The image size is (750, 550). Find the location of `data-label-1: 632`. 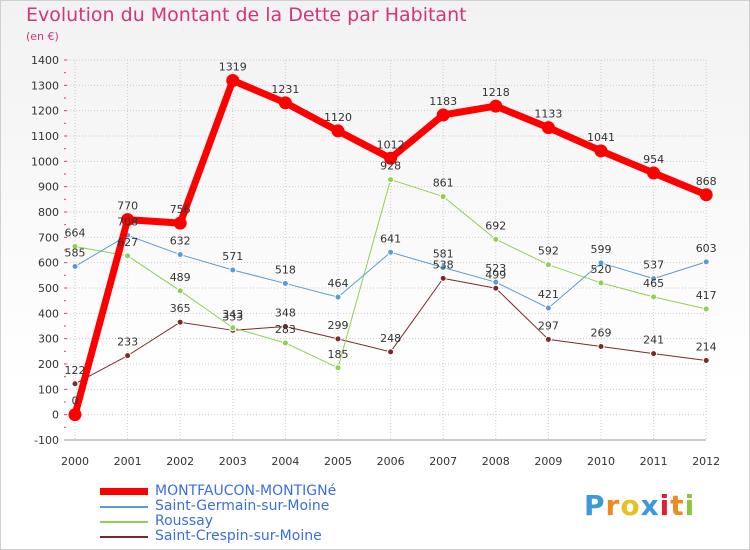

data-label-1: 632 is located at coordinates (180, 241).